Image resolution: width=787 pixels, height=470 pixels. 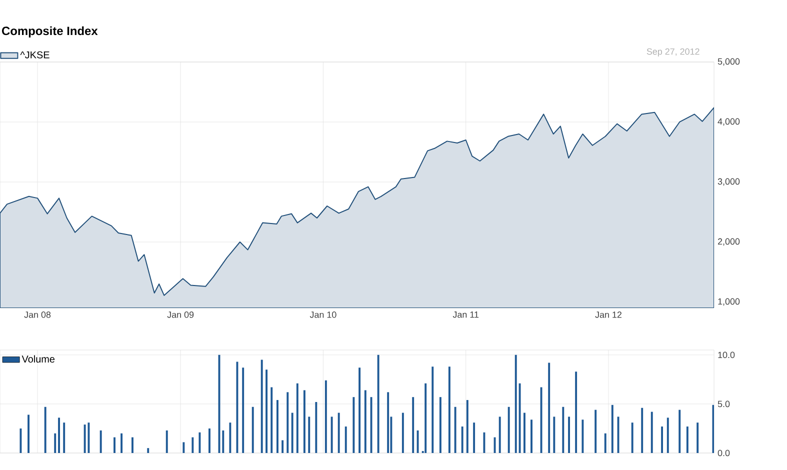 I want to click on x-tick-label: Jan 11, so click(x=465, y=315).